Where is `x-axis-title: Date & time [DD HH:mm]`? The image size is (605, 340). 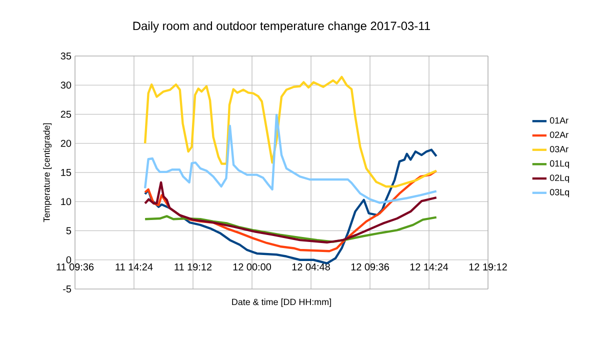
x-axis-title: Date & time [DD HH:mm] is located at coordinates (281, 302).